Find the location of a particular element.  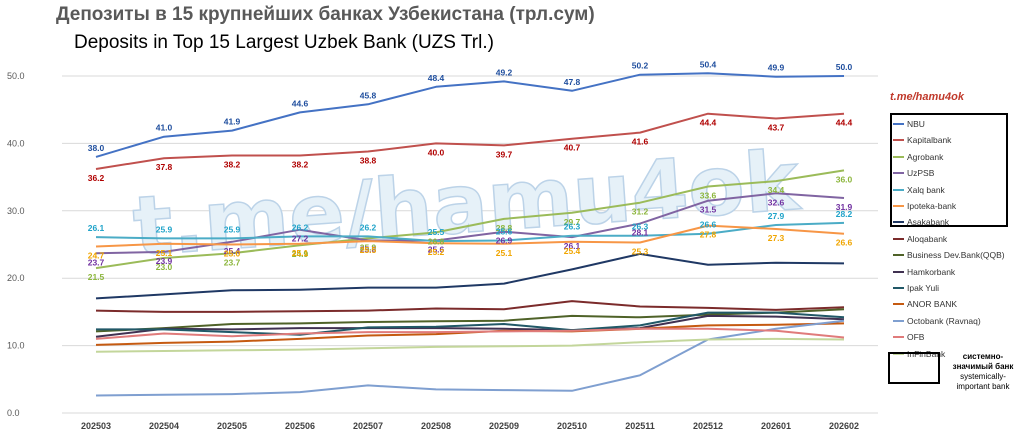

data-label: 29.7 is located at coordinates (572, 222).